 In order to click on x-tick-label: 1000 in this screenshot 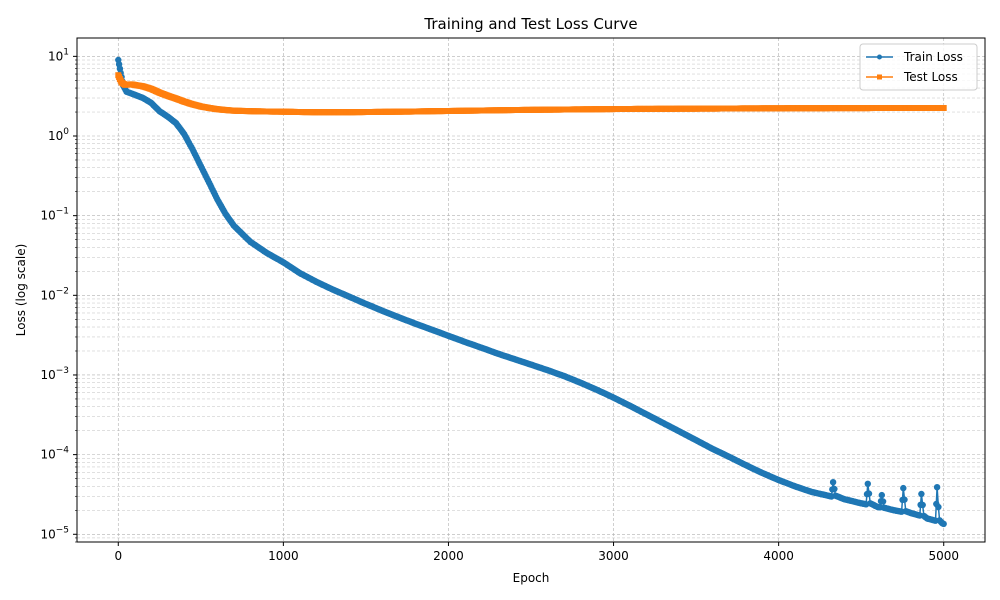, I will do `click(283, 556)`.